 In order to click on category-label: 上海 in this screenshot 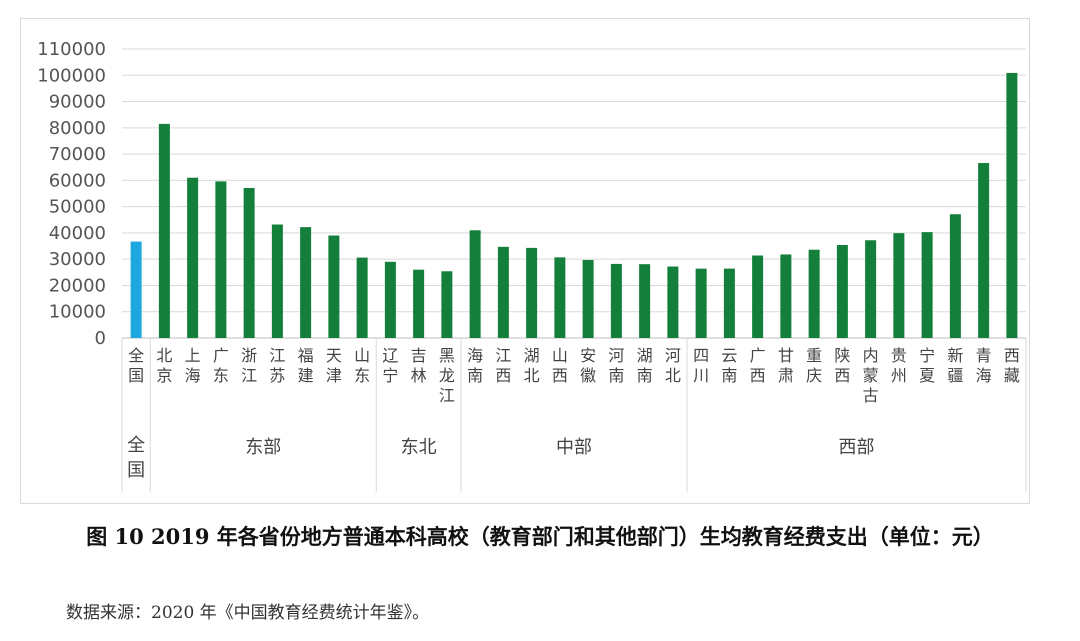, I will do `click(193, 365)`.